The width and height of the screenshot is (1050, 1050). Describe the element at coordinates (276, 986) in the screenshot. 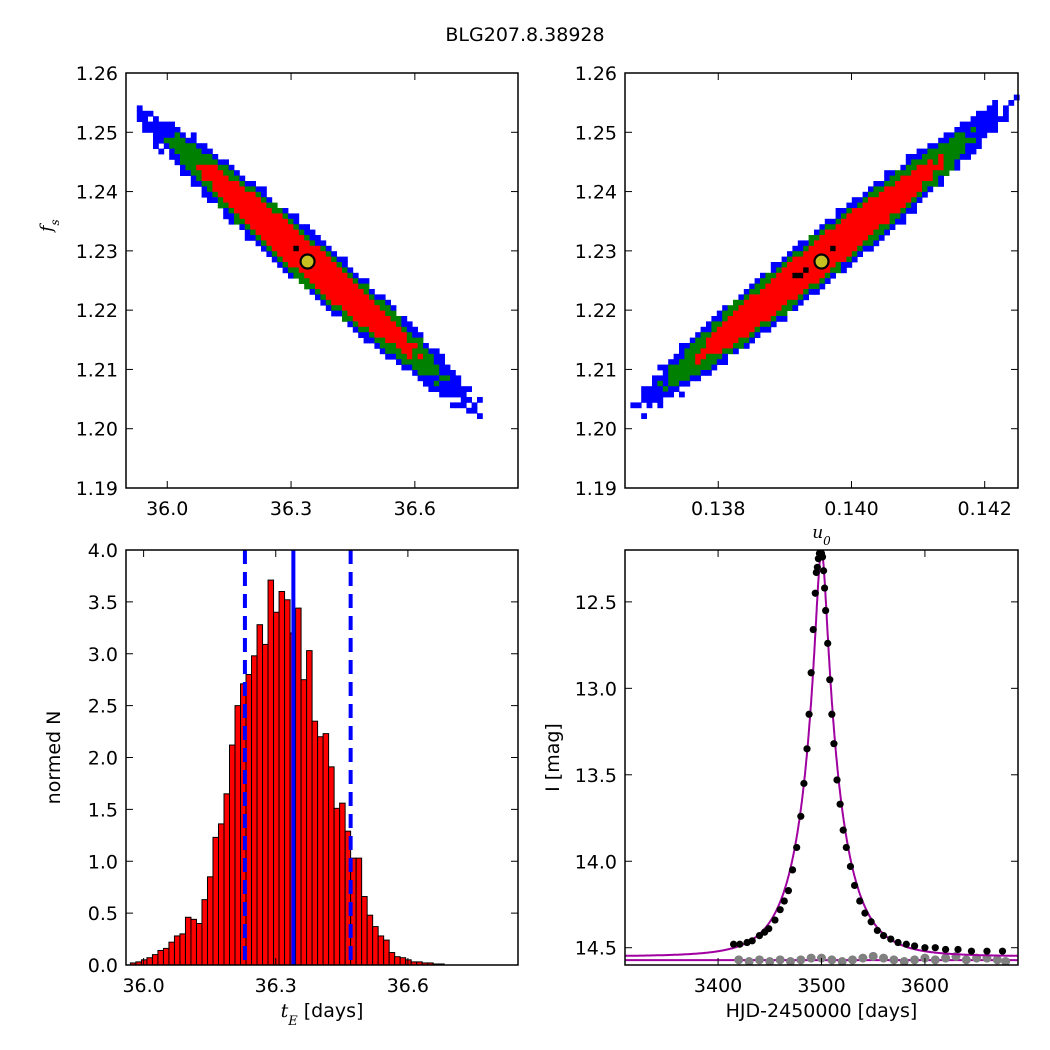

I see `x-tick-label: 36.3` at that location.